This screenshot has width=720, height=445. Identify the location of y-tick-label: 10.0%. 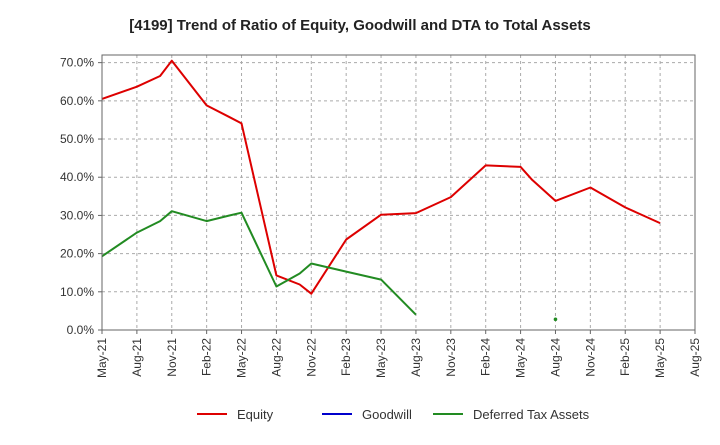
(77, 292).